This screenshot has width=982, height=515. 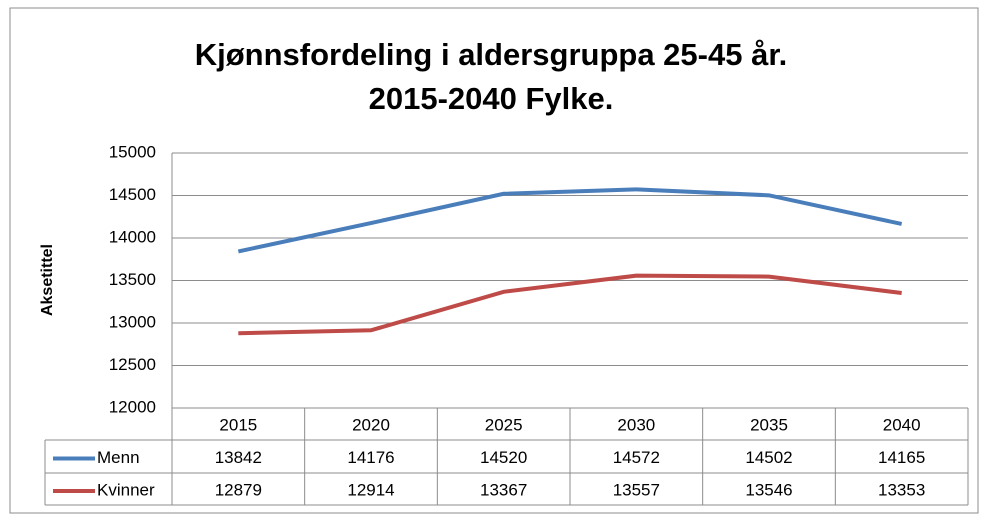 What do you see at coordinates (238, 424) in the screenshot?
I see `x-tick-label: 2015` at bounding box center [238, 424].